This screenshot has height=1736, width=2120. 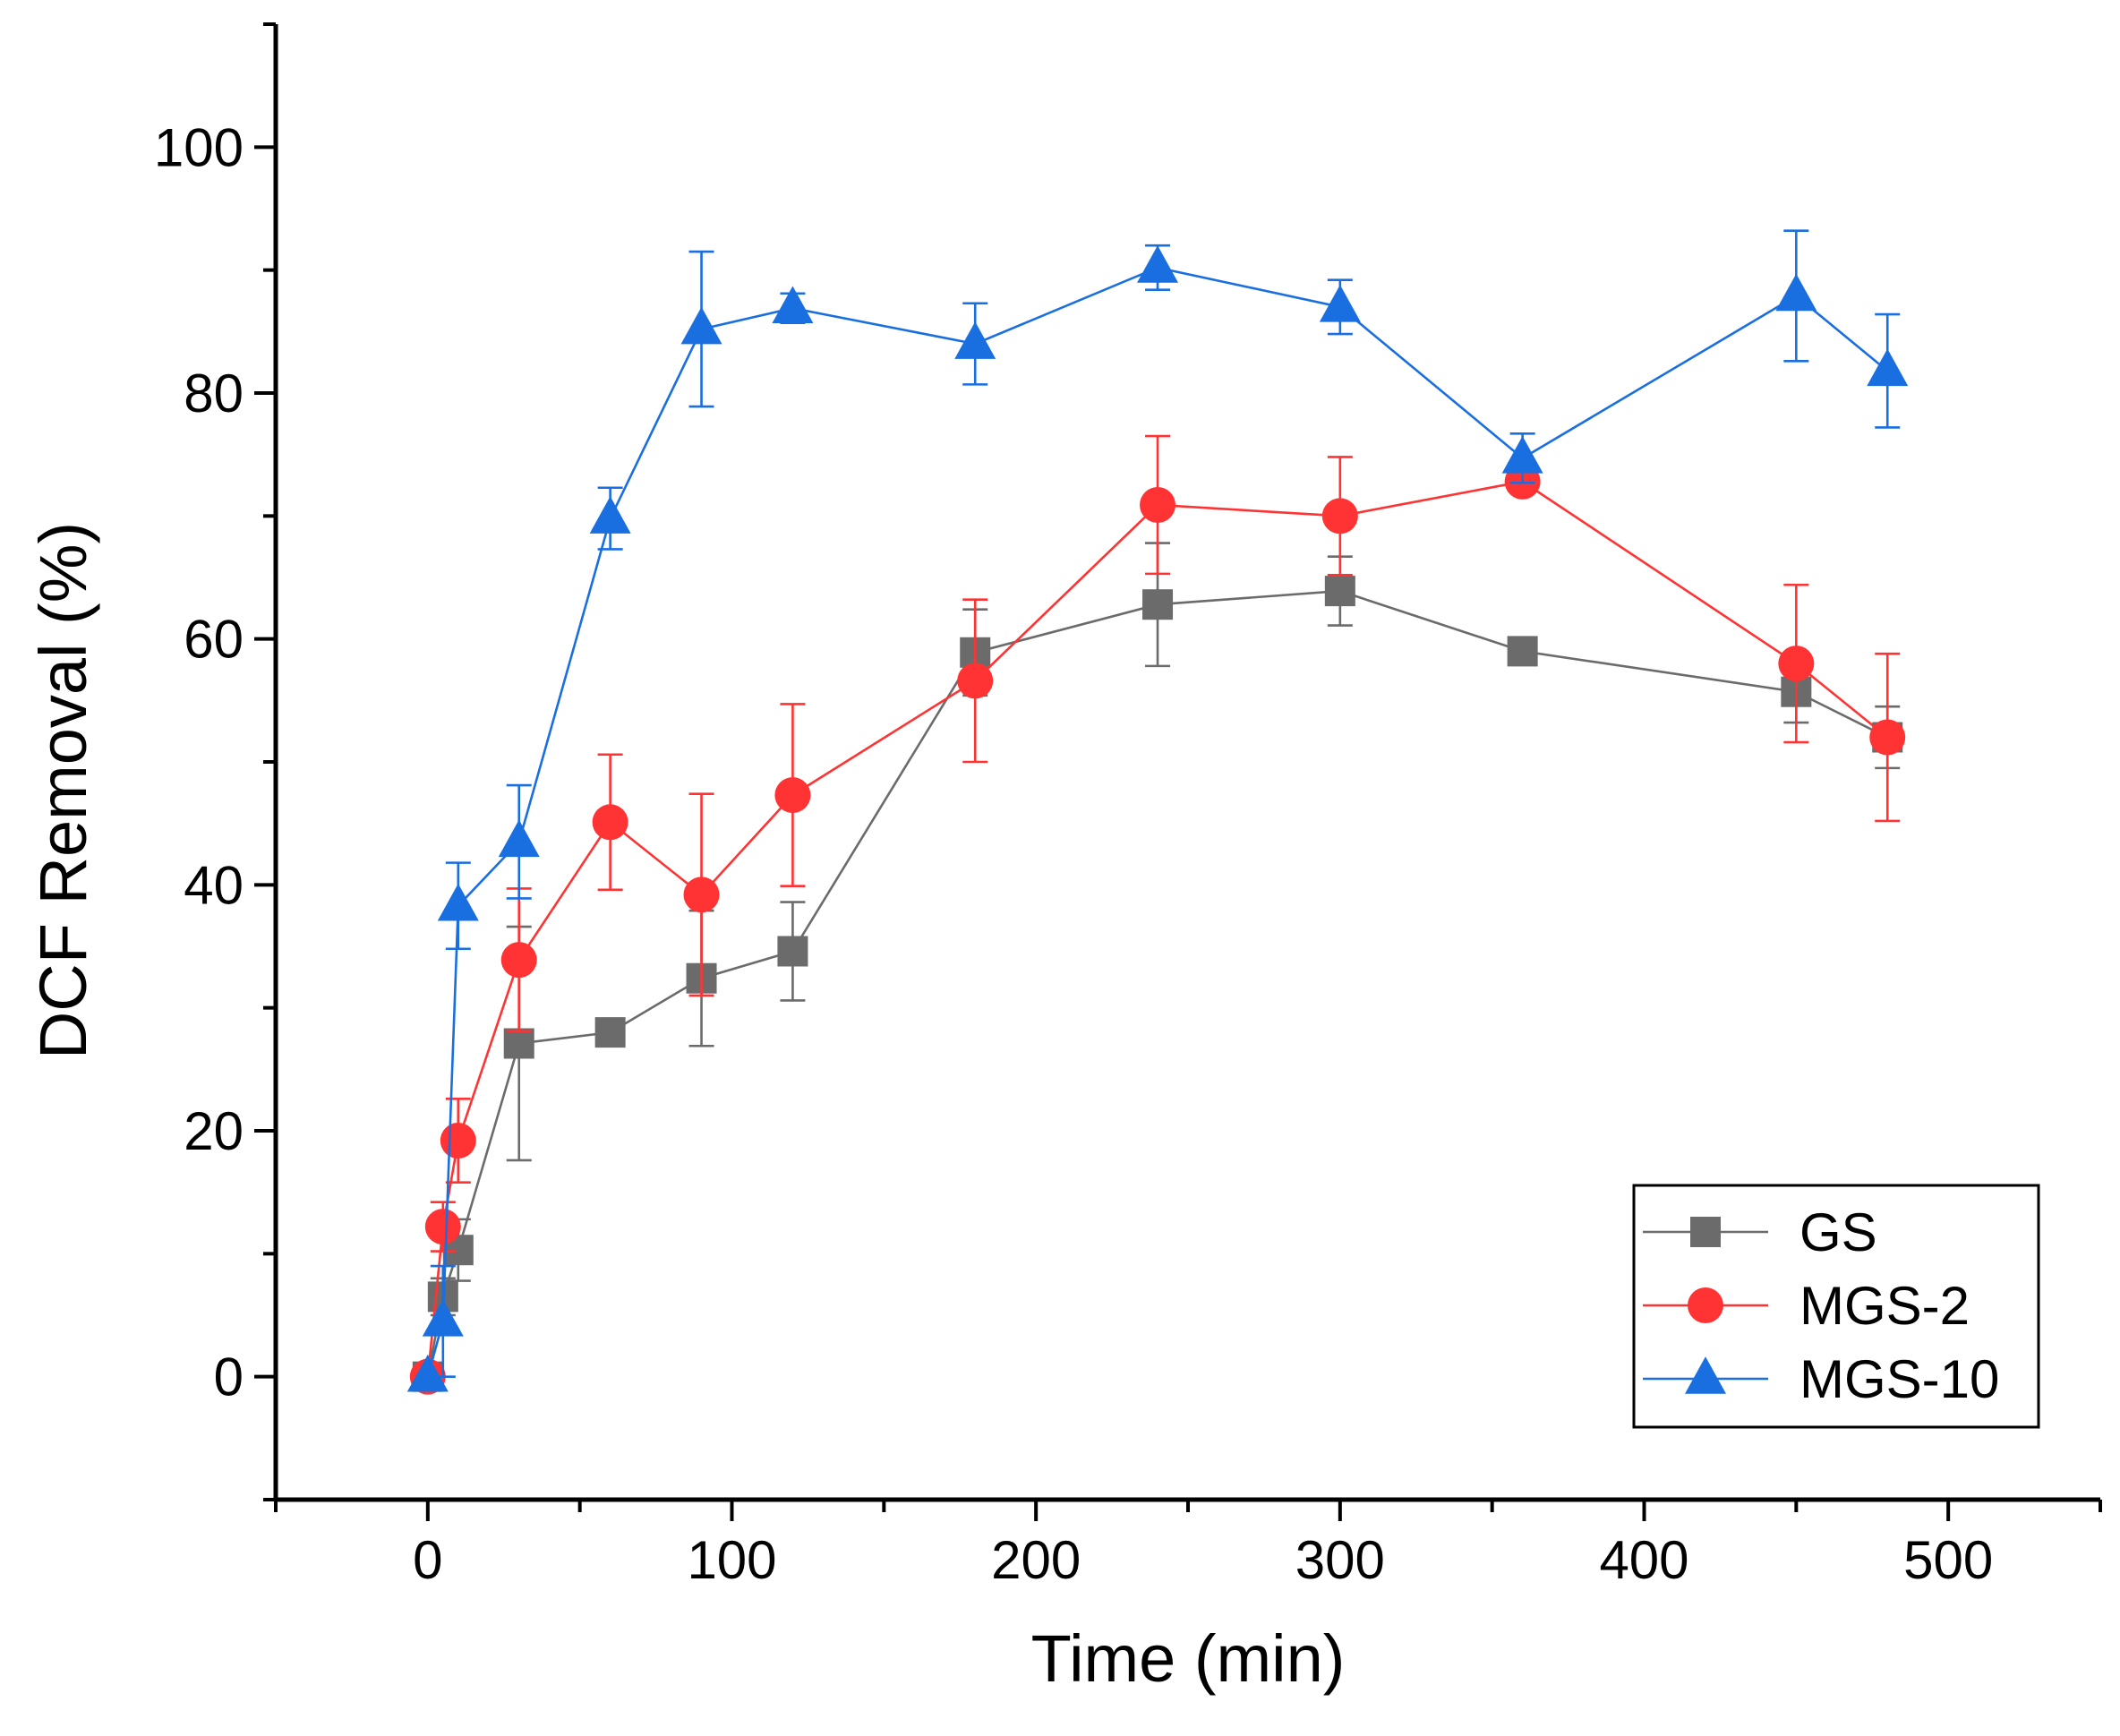 I want to click on y-axis-title: DCF Removal (%), so click(x=63, y=790).